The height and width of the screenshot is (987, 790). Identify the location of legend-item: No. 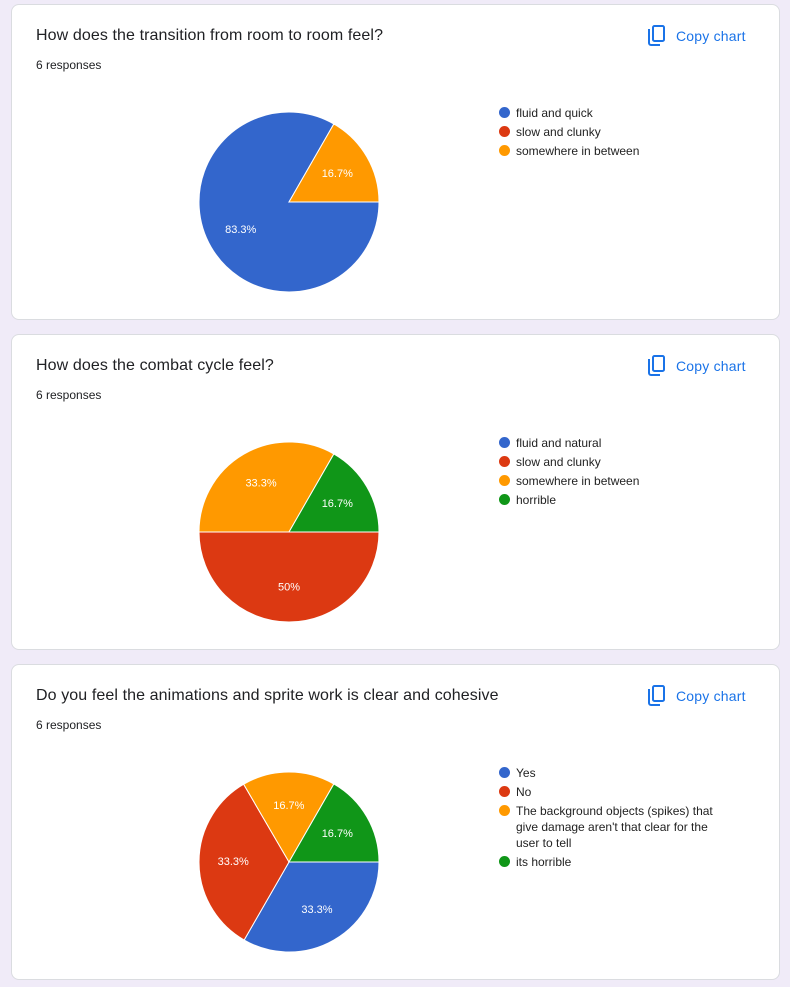
(614, 792).